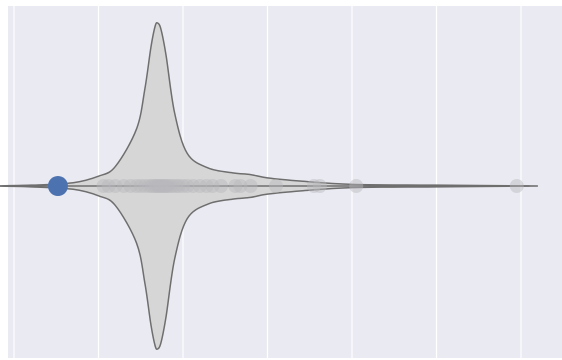  I want to click on data-points-group, so click(310, 186).